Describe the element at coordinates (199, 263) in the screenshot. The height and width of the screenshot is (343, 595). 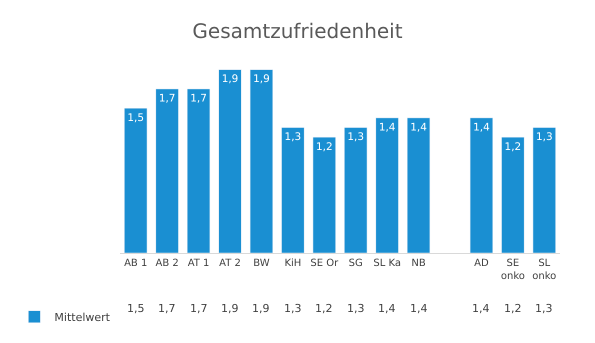
I see `x-tick-label: AT 1` at that location.